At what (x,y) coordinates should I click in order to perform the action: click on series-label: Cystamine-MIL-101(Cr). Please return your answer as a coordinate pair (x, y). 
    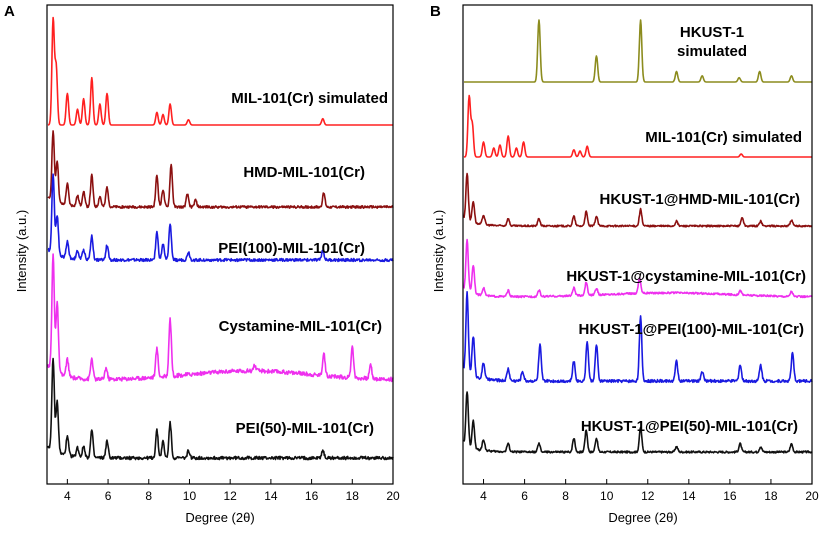
    Looking at the image, I should click on (300, 326).